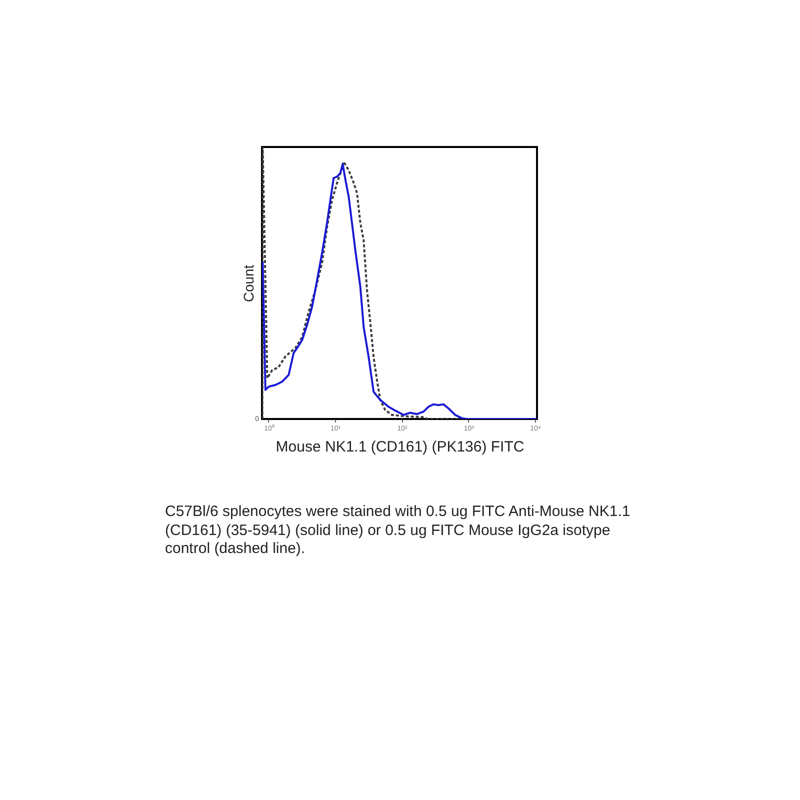  I want to click on y-axis-title: Count, so click(248, 283).